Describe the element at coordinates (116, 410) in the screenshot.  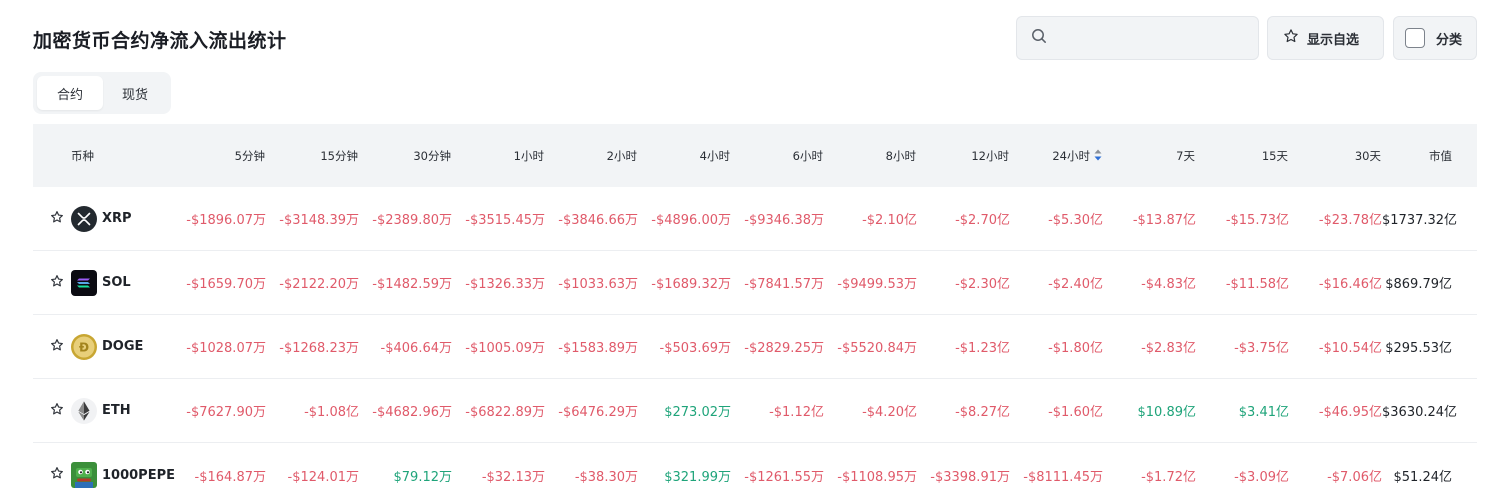
I see `coin-symbol: ETH` at that location.